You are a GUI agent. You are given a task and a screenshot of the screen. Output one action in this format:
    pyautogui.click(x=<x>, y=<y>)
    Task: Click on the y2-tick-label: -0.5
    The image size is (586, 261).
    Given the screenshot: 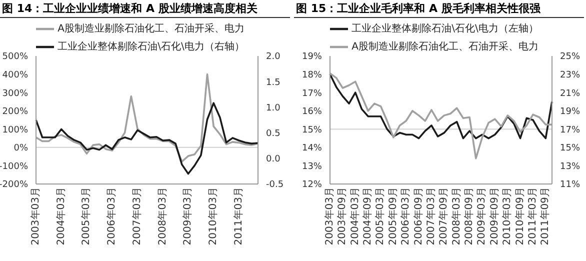 What is the action you would take?
    pyautogui.click(x=275, y=185)
    